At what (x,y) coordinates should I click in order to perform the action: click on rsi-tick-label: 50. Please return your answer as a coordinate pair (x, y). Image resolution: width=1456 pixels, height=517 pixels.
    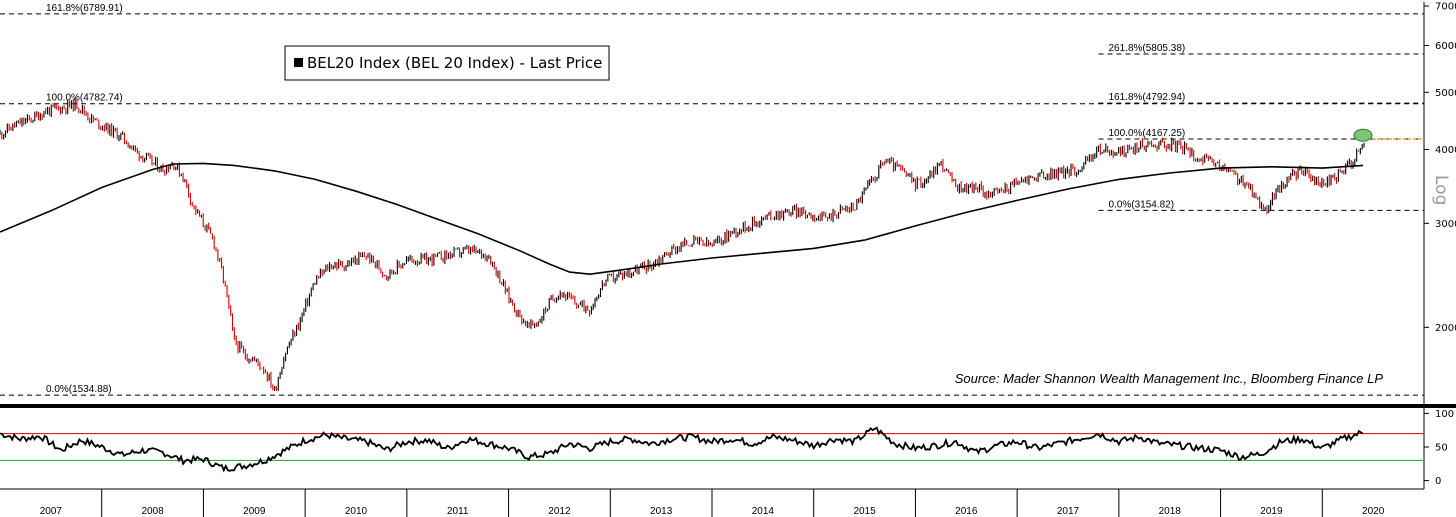
    Looking at the image, I should click on (1441, 447).